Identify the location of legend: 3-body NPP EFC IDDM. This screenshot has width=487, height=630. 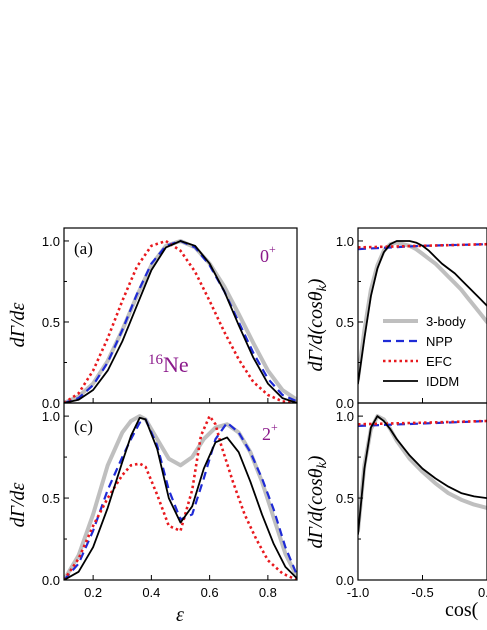
(424, 351).